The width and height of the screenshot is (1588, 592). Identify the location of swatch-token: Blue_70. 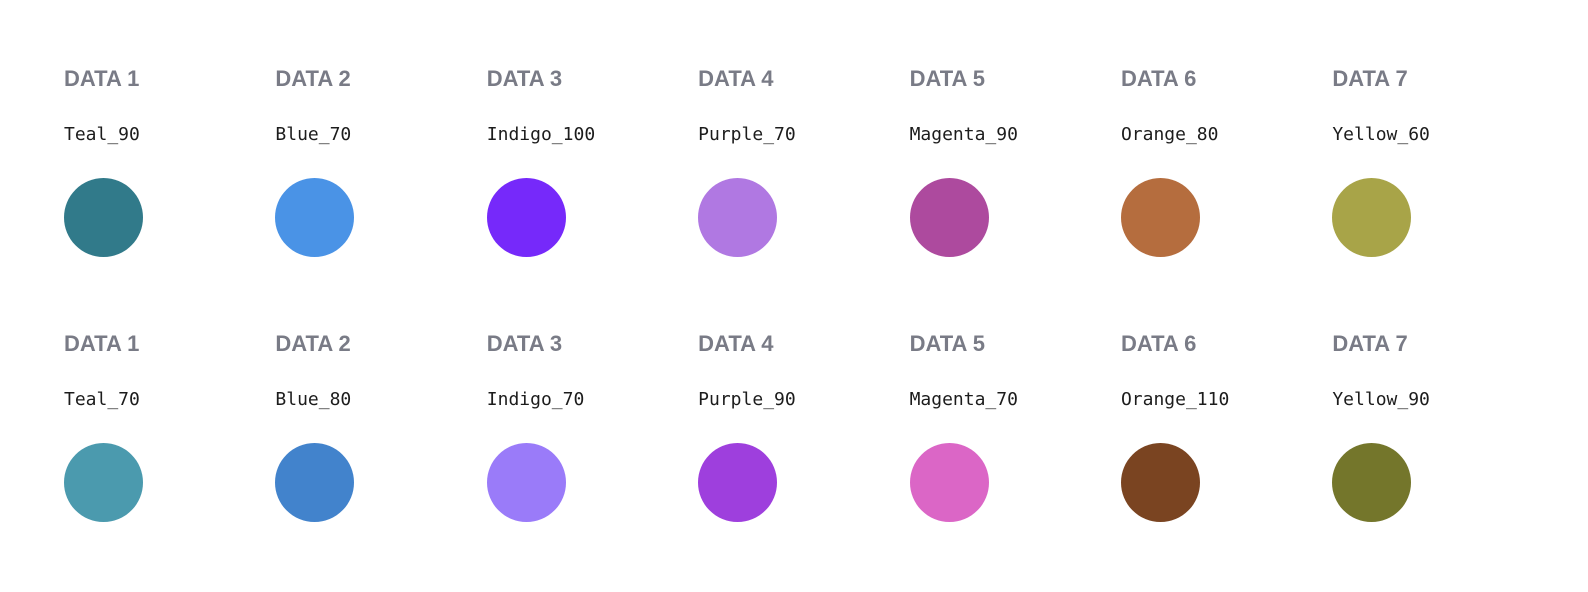
(313, 134).